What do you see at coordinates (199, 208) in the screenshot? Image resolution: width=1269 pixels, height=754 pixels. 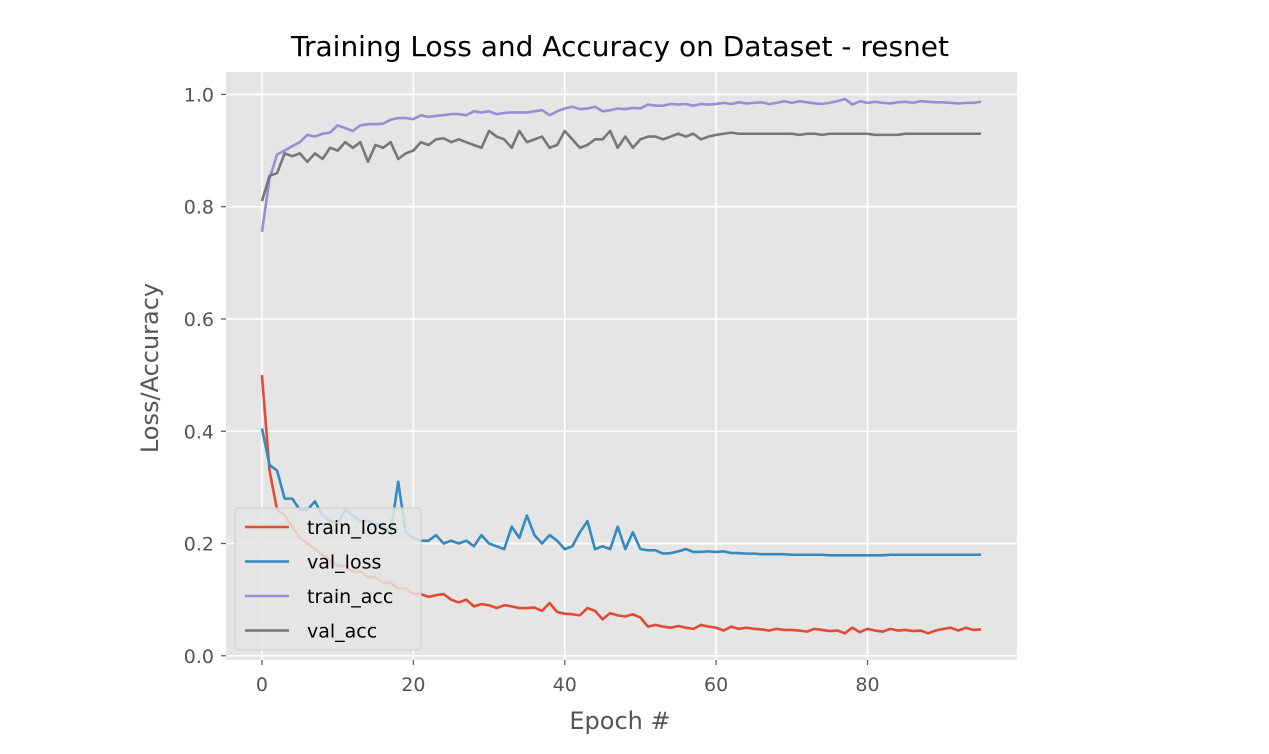 I see `y-tick-label: 0.8` at bounding box center [199, 208].